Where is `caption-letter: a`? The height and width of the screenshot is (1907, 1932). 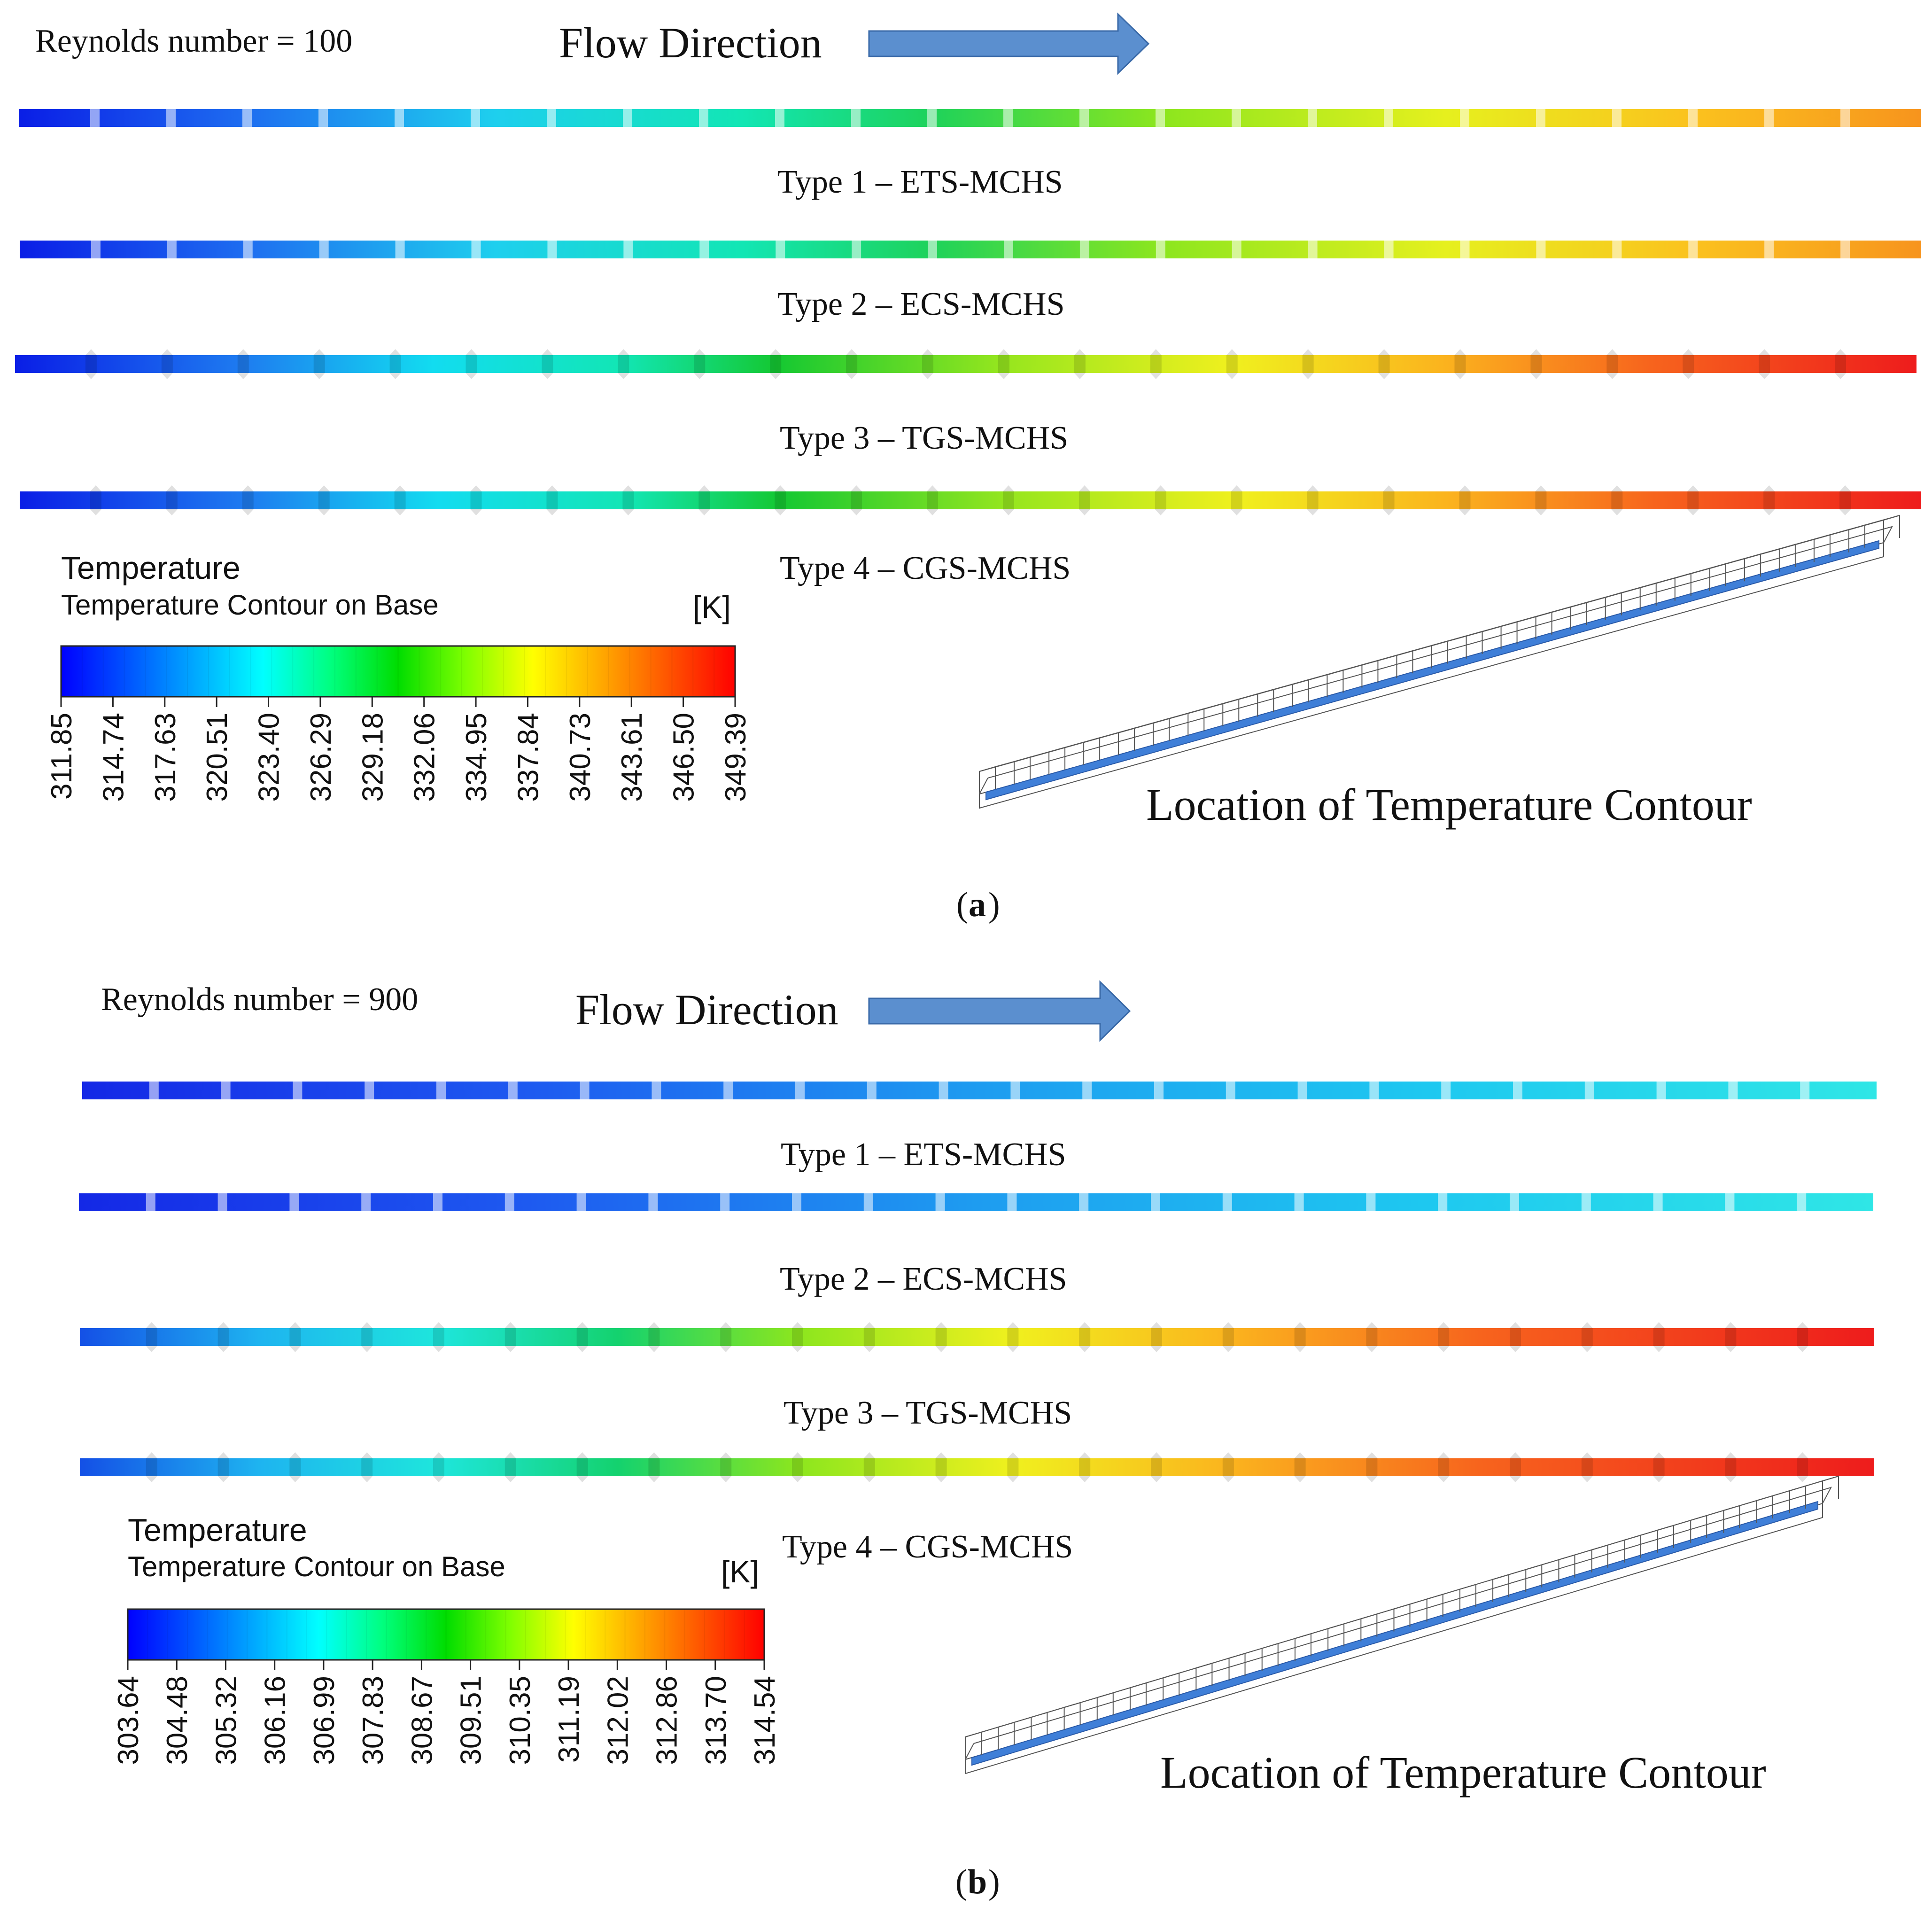 caption-letter: a is located at coordinates (978, 905).